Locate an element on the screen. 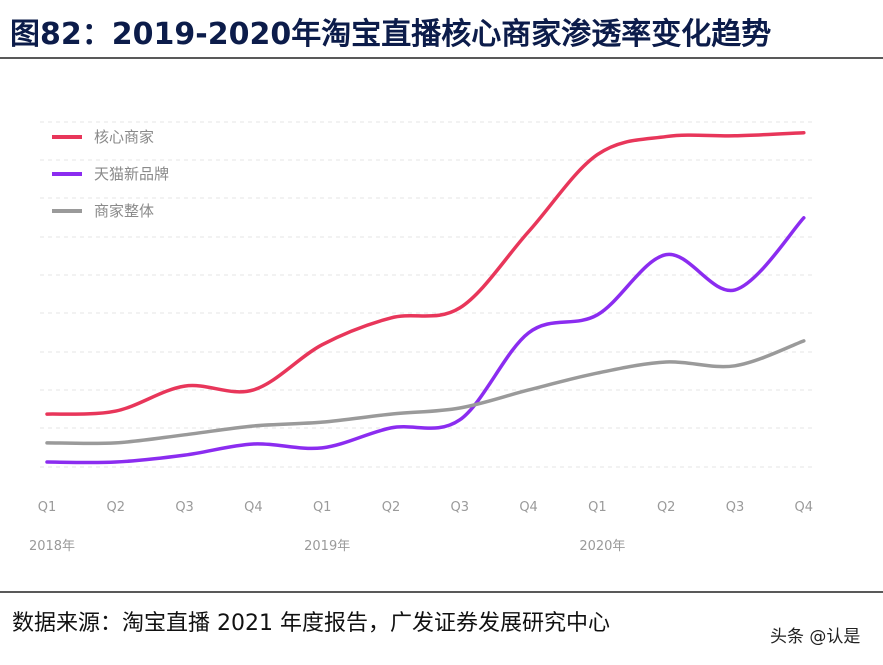 Image resolution: width=883 pixels, height=665 pixels. legend-label: 核心商家 is located at coordinates (124, 137).